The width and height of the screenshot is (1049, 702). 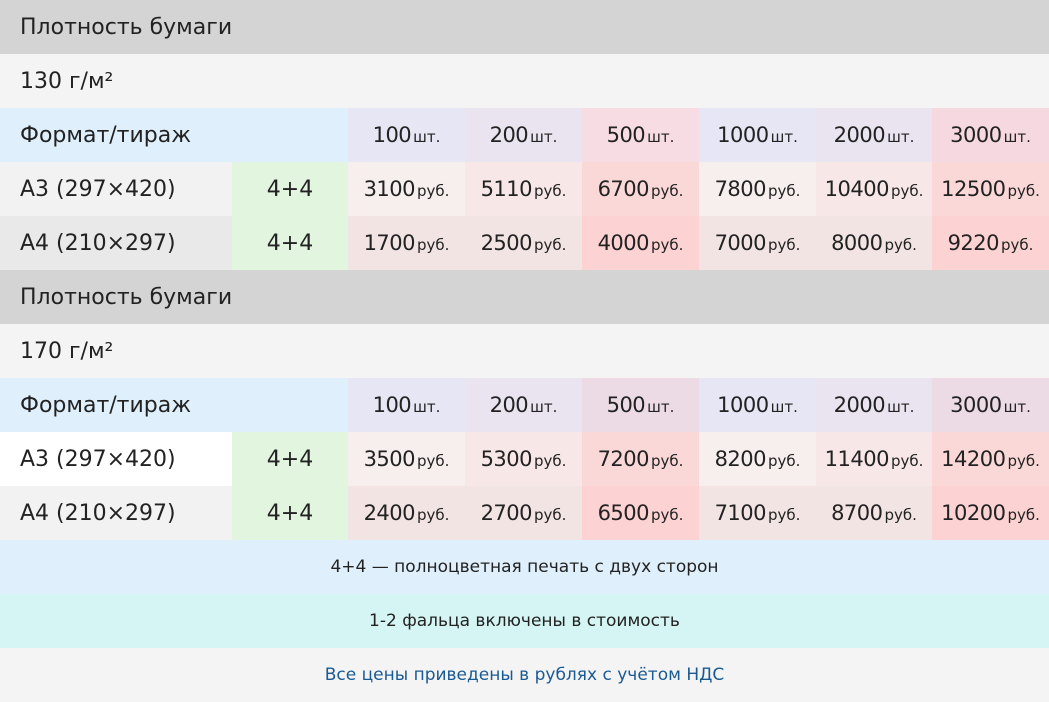 I want to click on price-cell: 2400 руб., so click(x=406, y=513).